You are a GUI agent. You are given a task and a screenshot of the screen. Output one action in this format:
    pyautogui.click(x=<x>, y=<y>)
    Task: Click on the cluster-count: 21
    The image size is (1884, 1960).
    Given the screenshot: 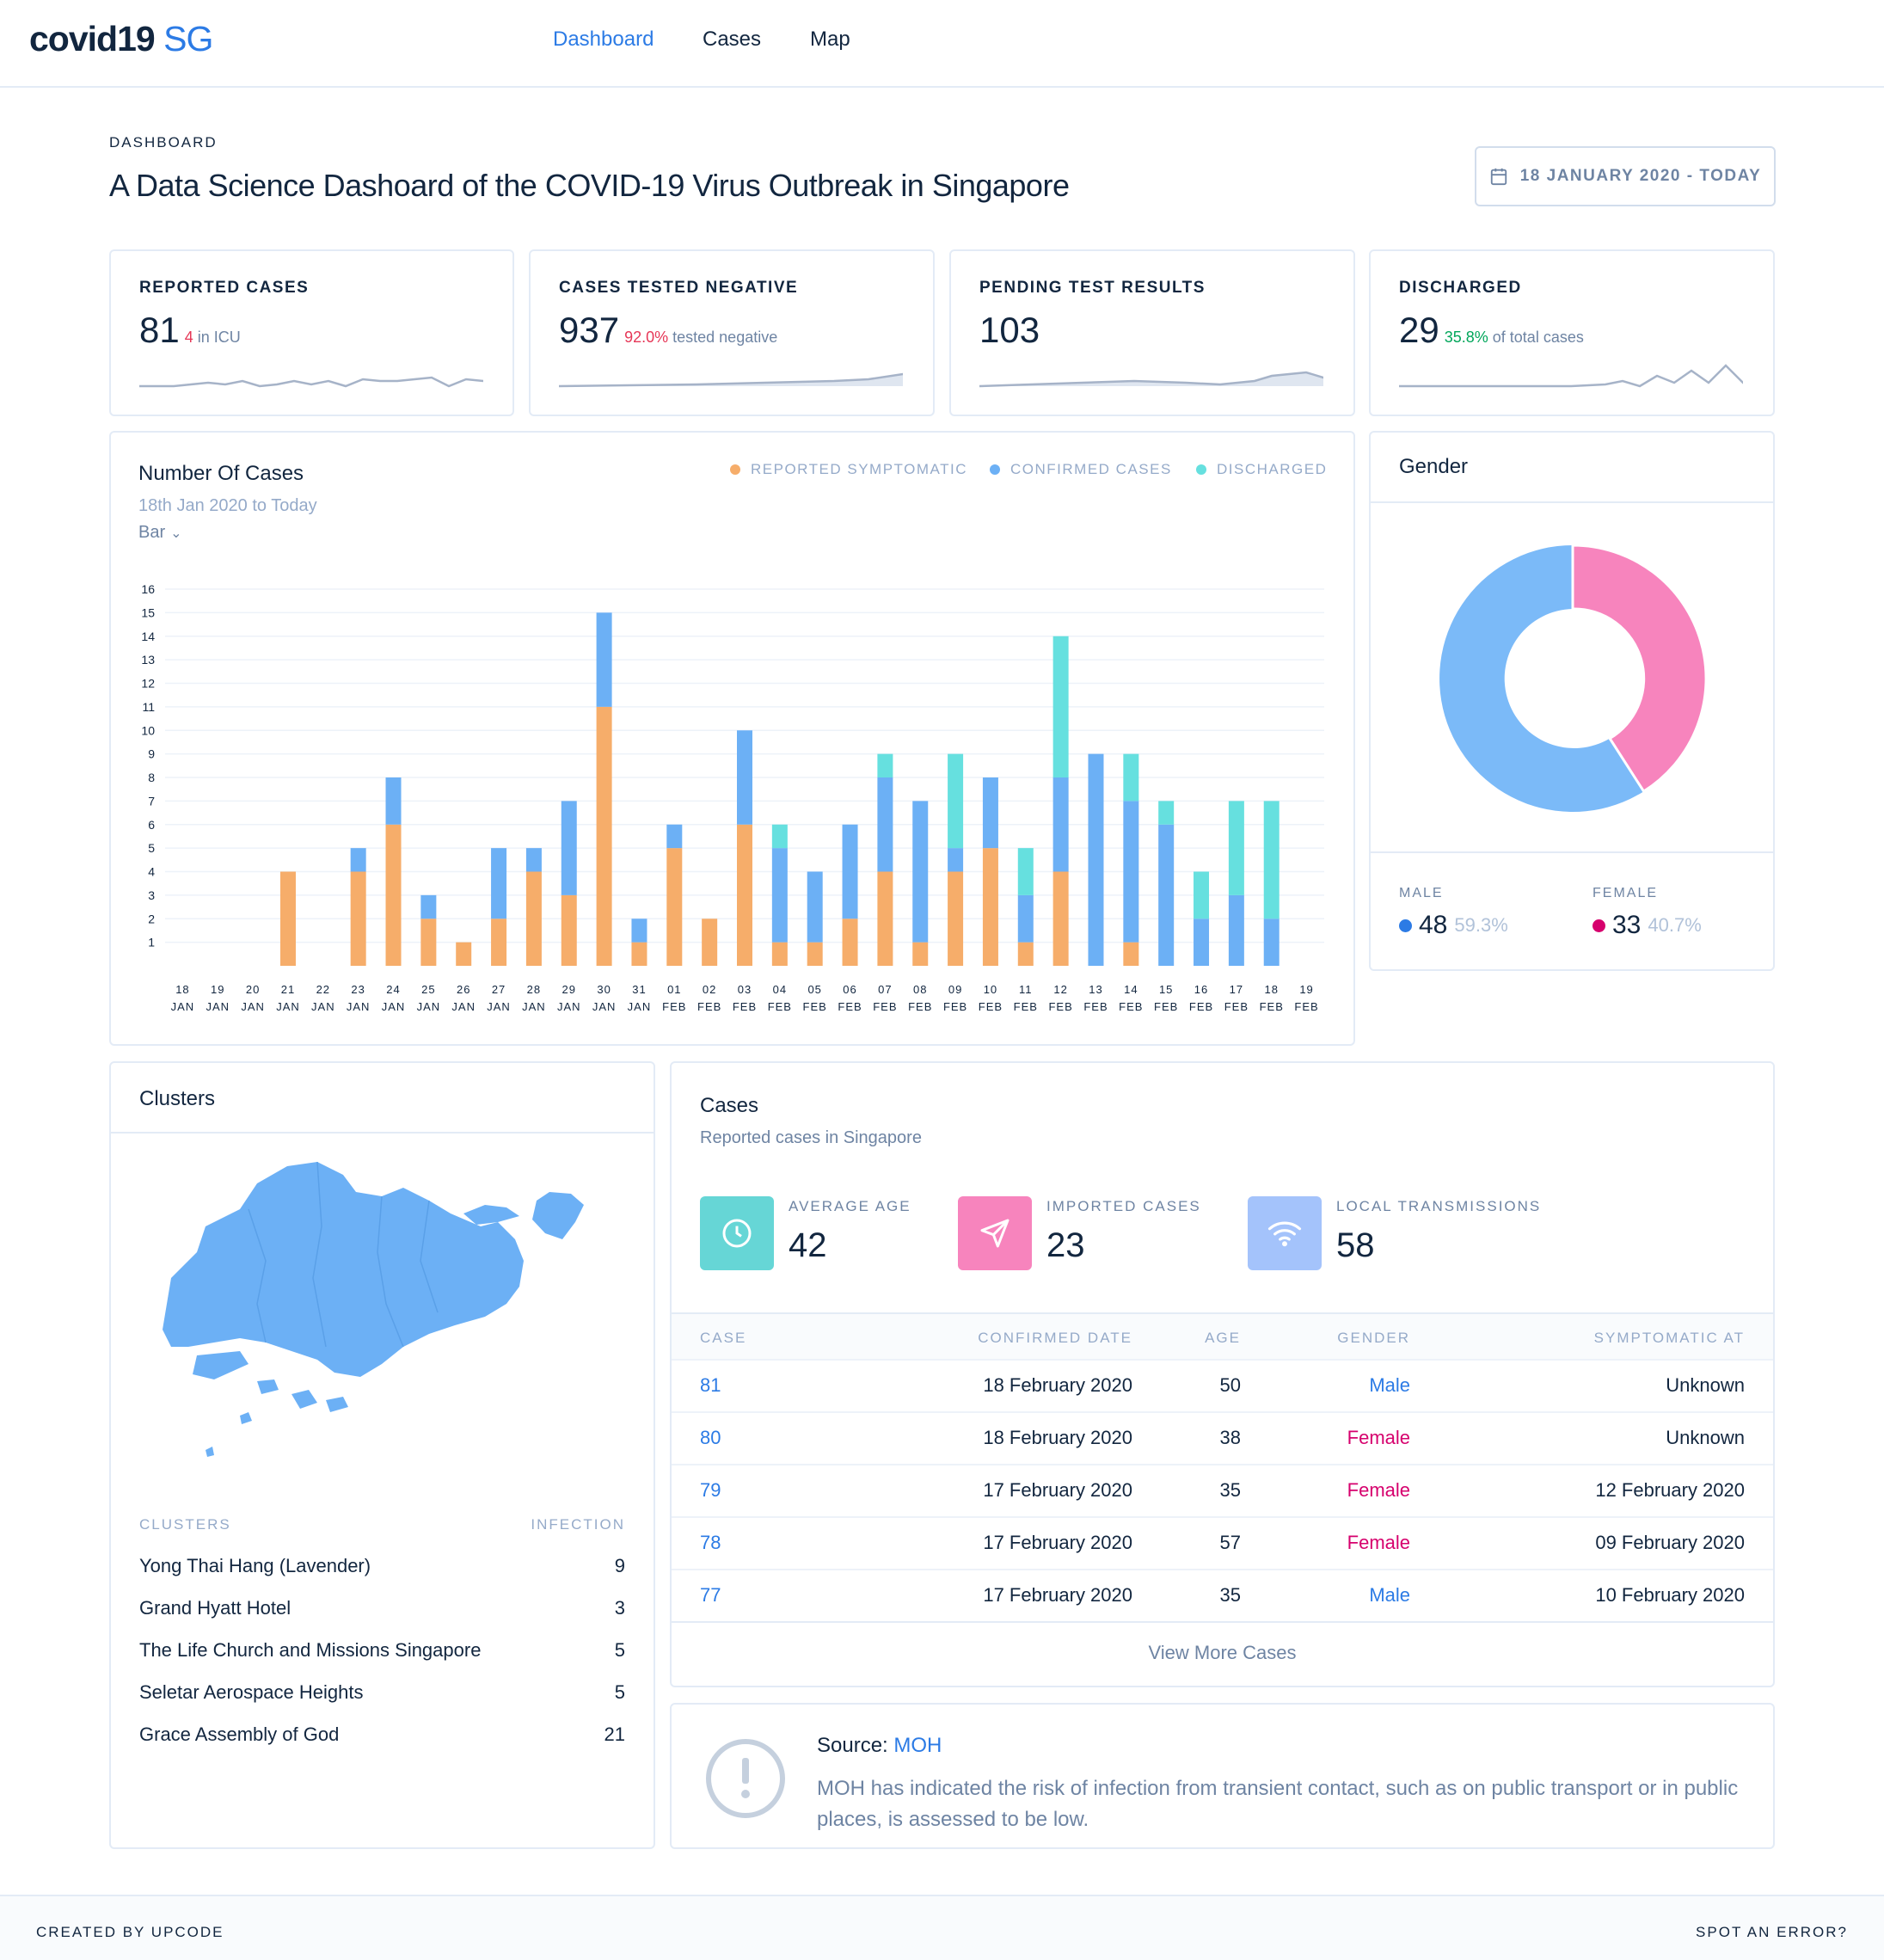 What is the action you would take?
    pyautogui.click(x=614, y=1734)
    